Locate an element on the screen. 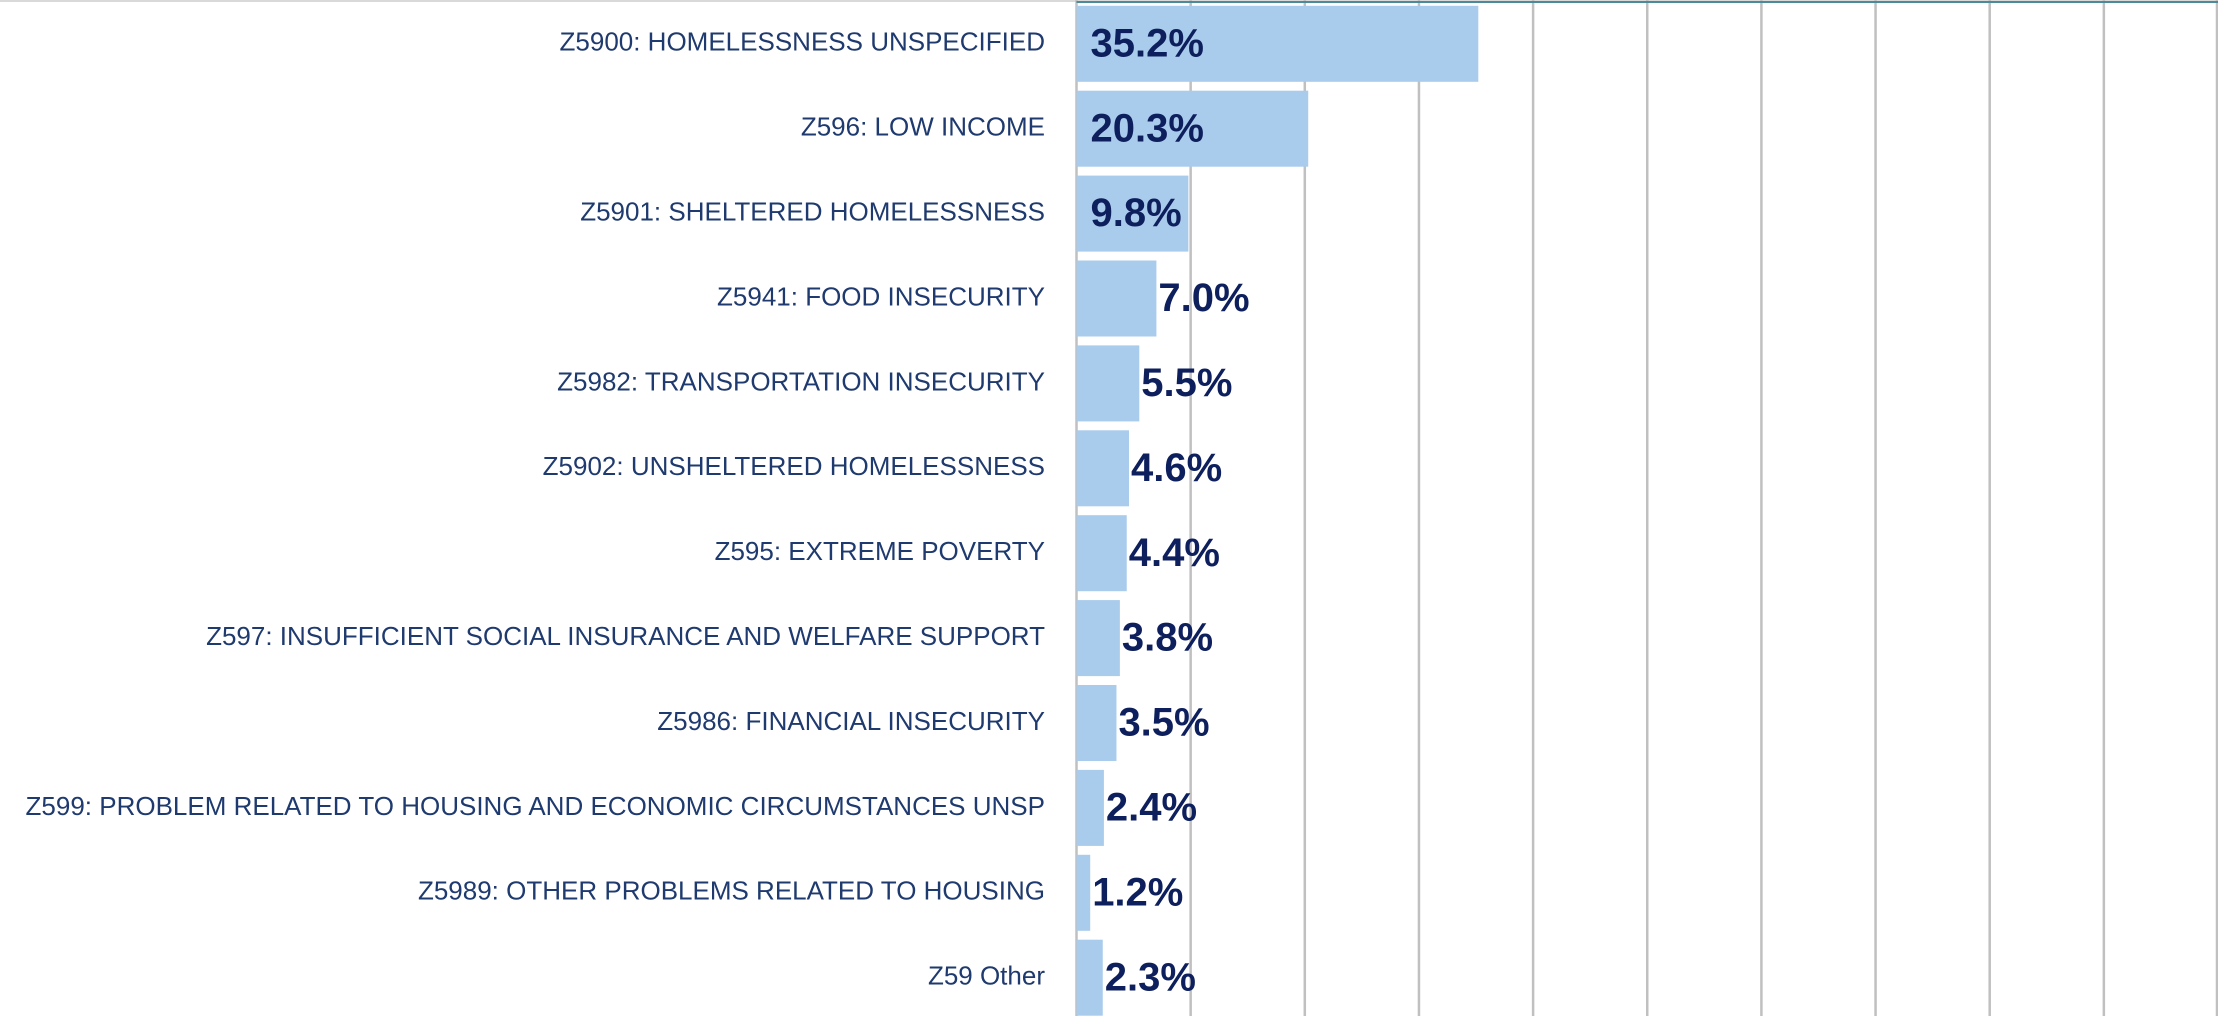 This screenshot has height=1016, width=2218. value-label: 7.0% is located at coordinates (1203, 298).